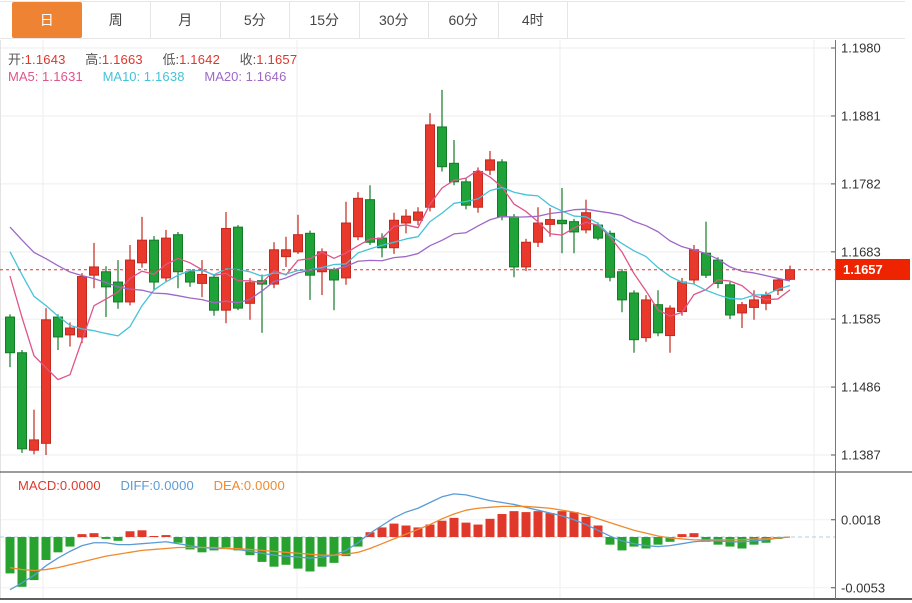 The width and height of the screenshot is (912, 603). Describe the element at coordinates (277, 59) in the screenshot. I see `close-value: 1.1657` at that location.